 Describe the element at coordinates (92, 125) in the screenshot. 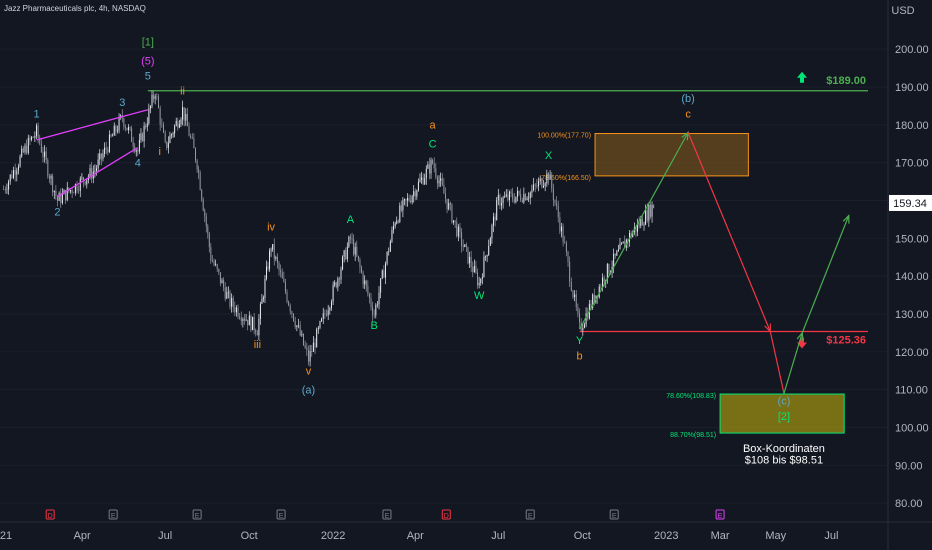

I see `channel-line-upper` at that location.